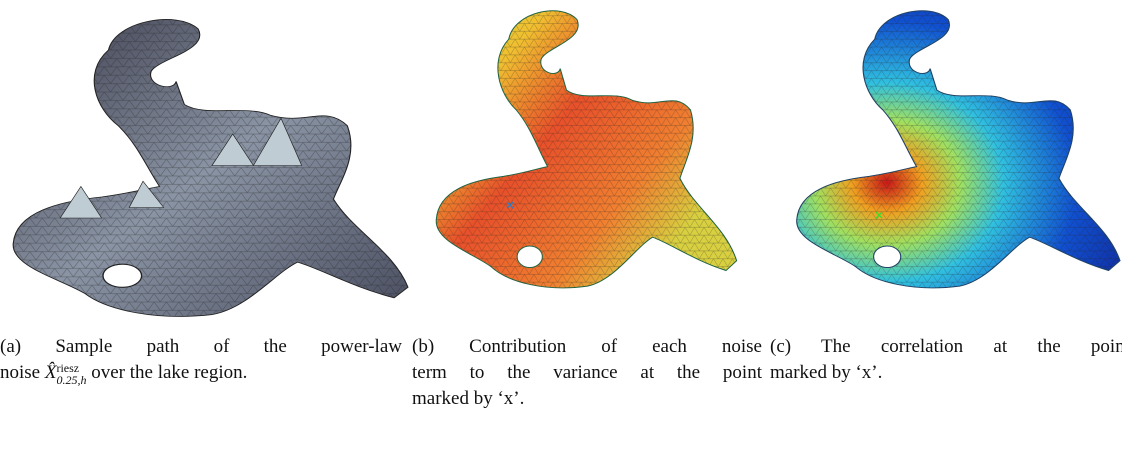  What do you see at coordinates (946, 346) in the screenshot?
I see `caption-line: (c) The correlation at the point` at bounding box center [946, 346].